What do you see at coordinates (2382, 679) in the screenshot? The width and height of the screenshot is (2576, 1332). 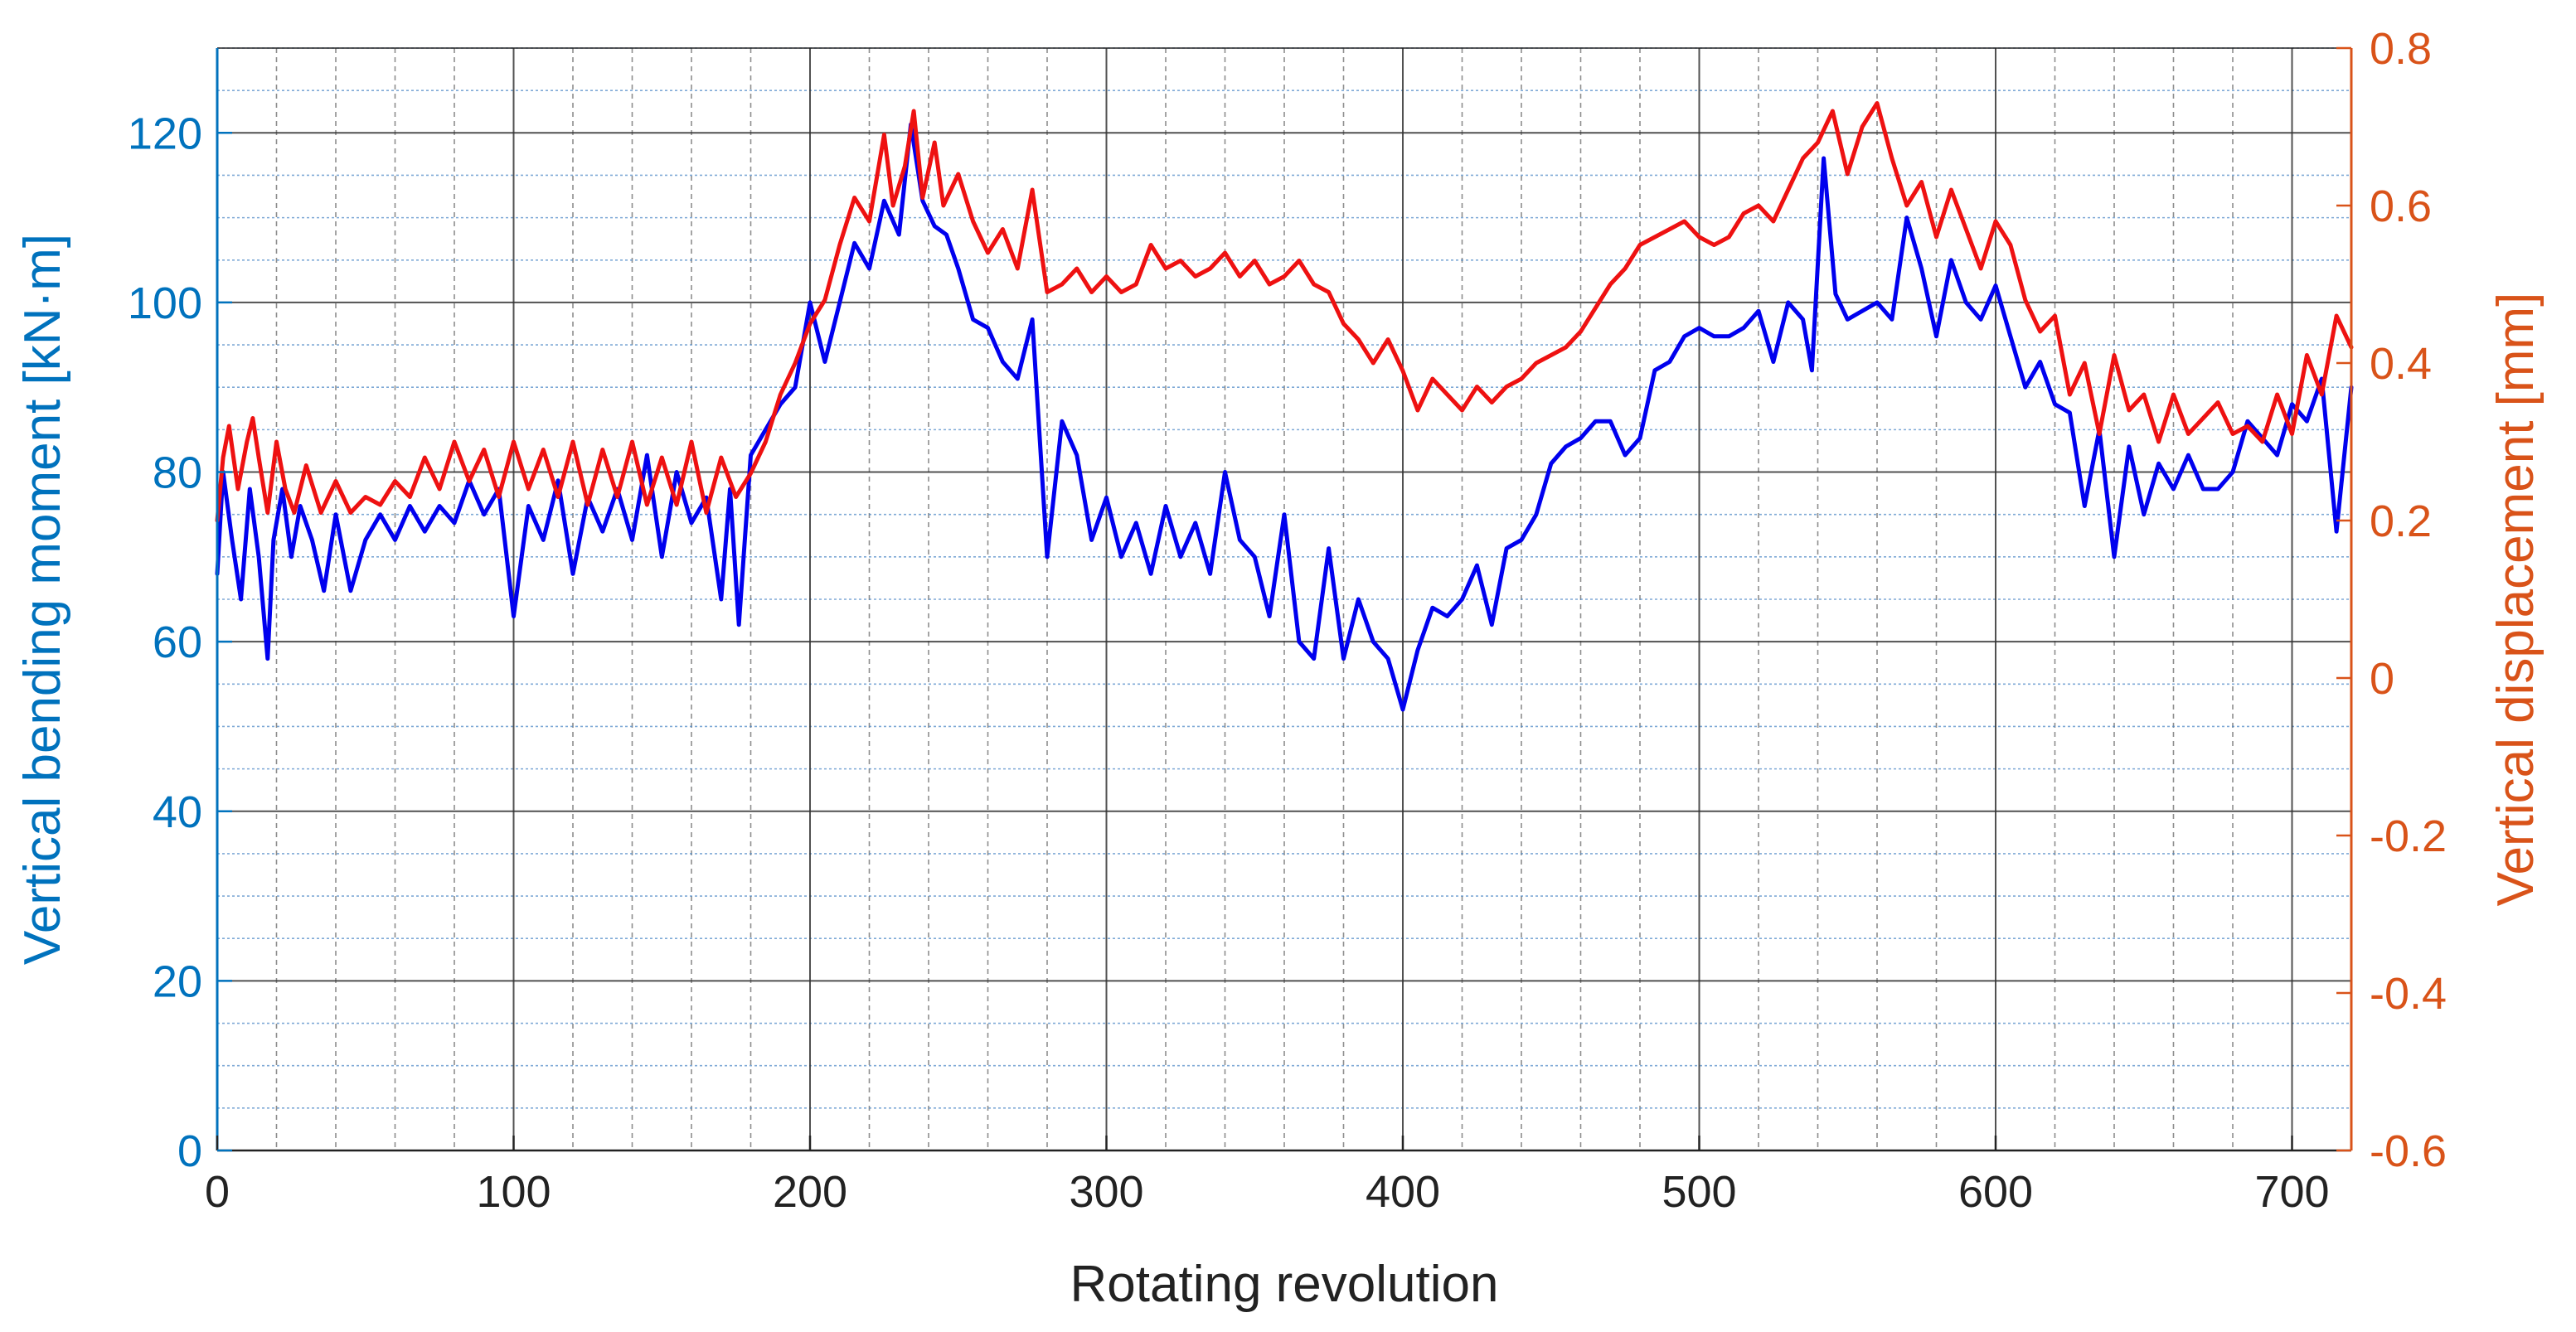 I see `right-y-tick-label: 0` at bounding box center [2382, 679].